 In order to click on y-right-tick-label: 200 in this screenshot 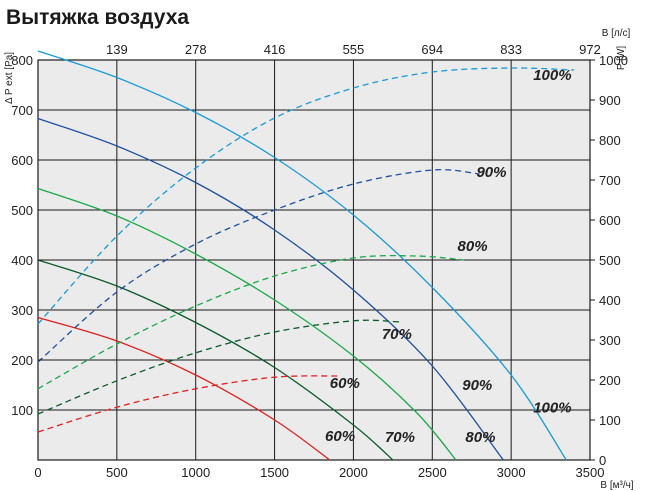, I will do `click(610, 380)`.